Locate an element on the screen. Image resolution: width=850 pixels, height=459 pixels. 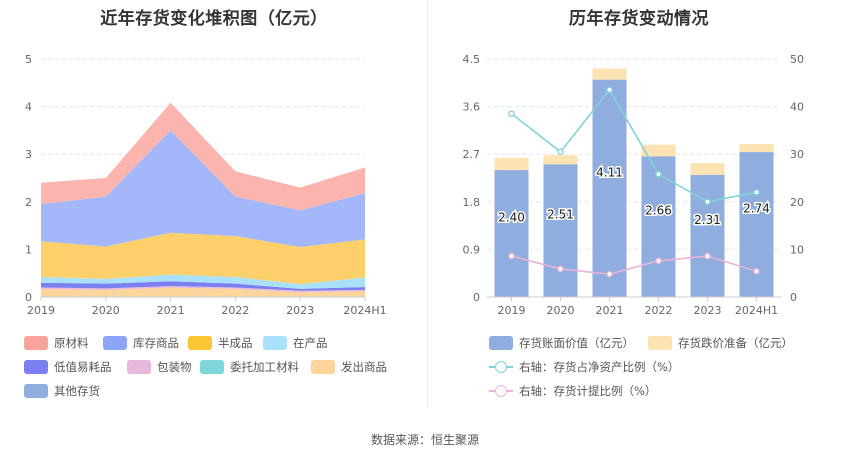
legend-low-value-consumables: 低值易耗品 is located at coordinates (68, 367).